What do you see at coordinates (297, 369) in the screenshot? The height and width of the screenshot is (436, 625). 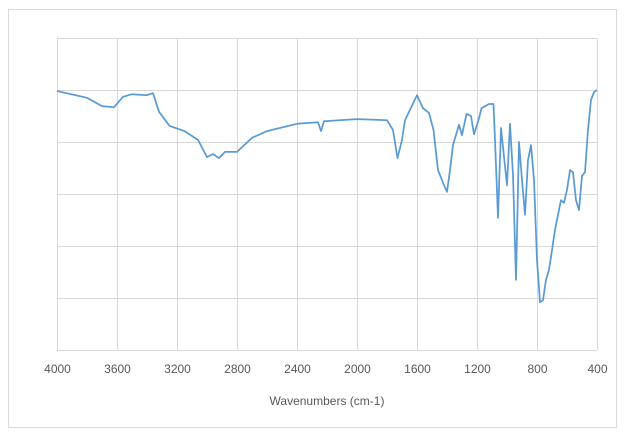 I see `x-tick-label: 2400` at bounding box center [297, 369].